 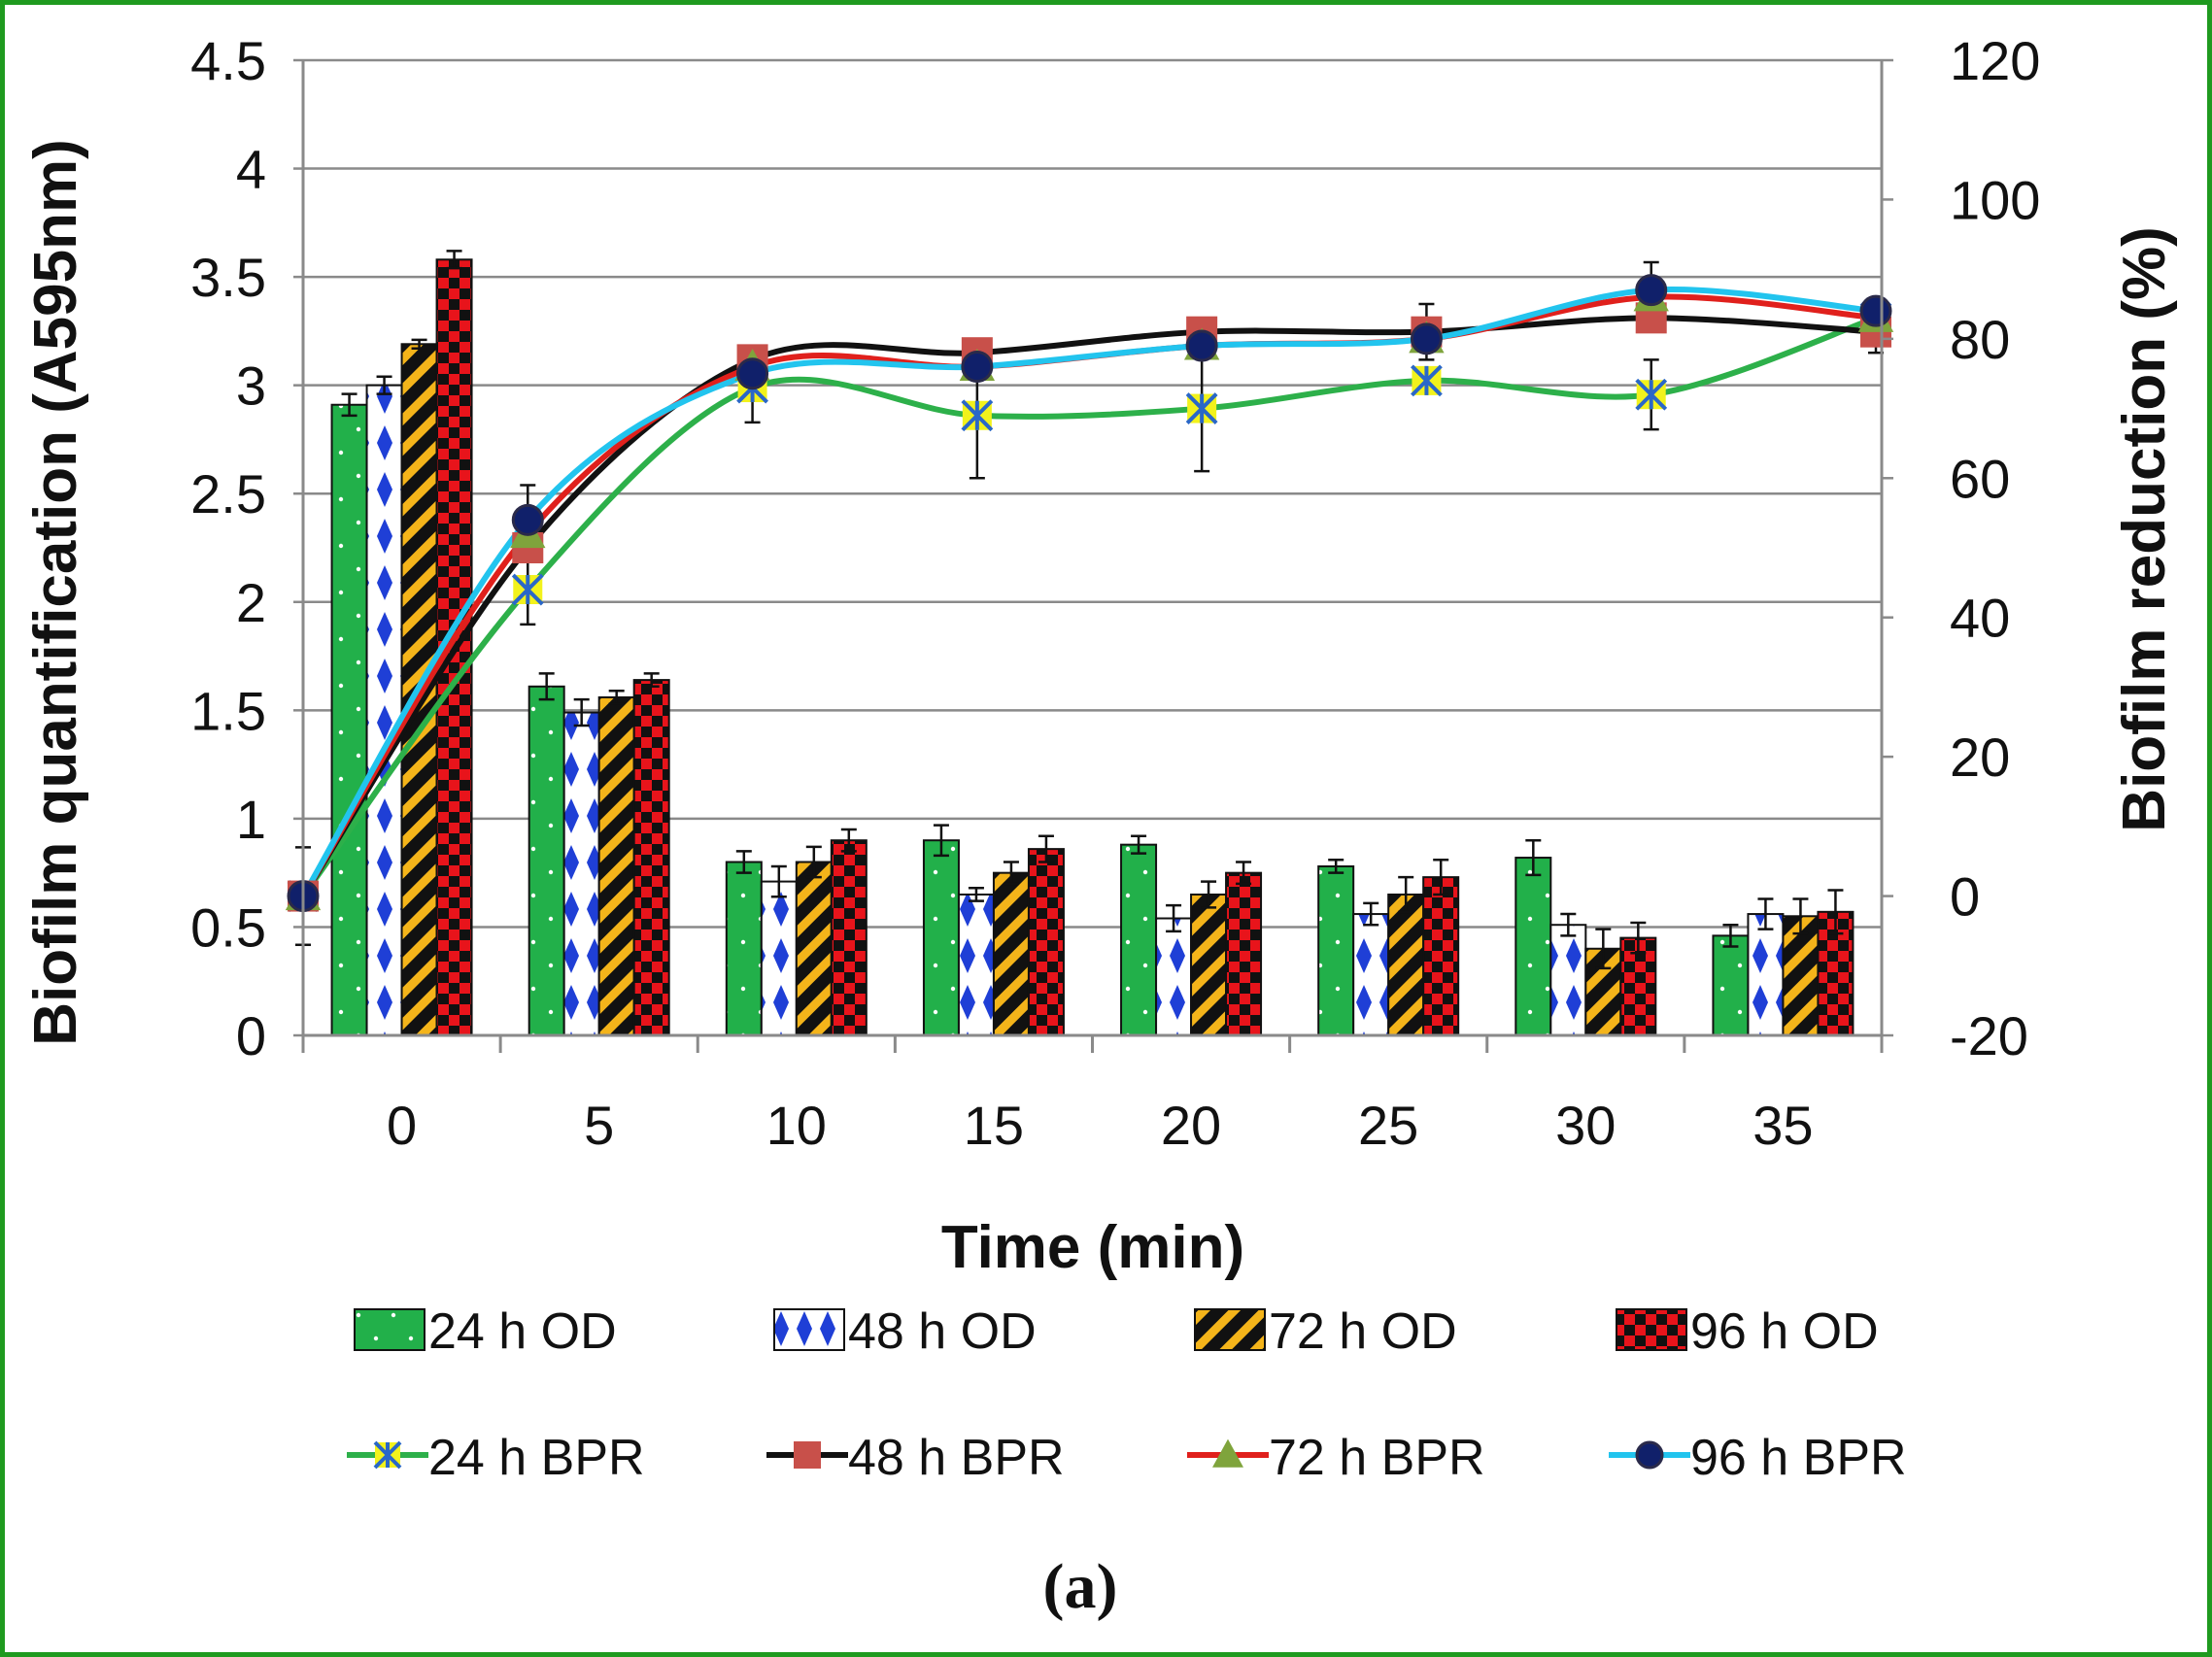 What do you see at coordinates (1388, 1125) in the screenshot?
I see `x-tick-label: 25` at bounding box center [1388, 1125].